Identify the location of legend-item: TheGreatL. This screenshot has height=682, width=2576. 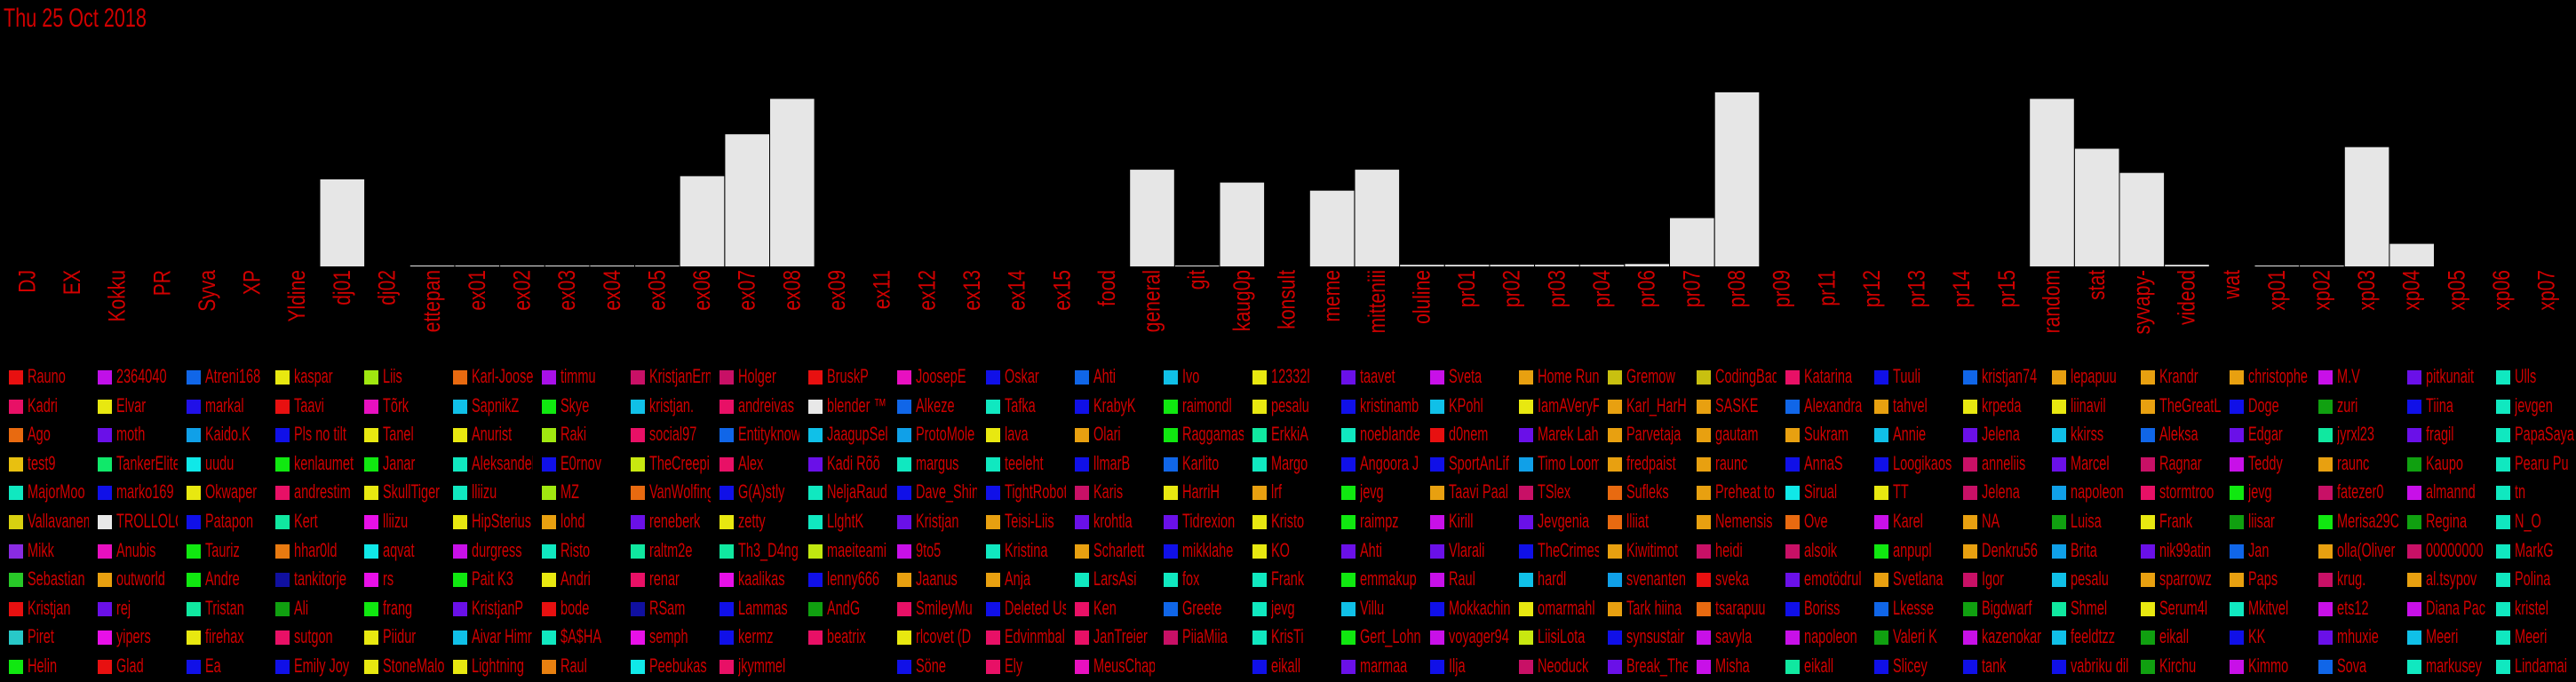
(2176, 406).